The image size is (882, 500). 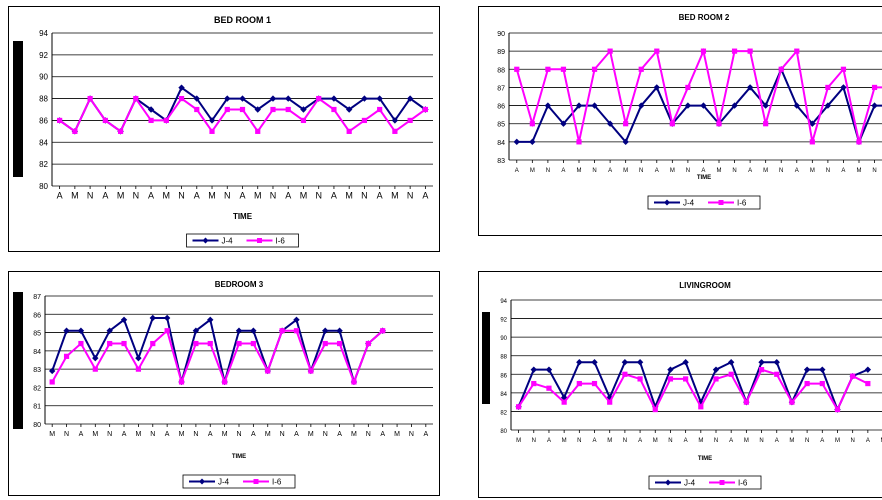 I want to click on chart-title: LIVINGROOM, so click(x=705, y=285).